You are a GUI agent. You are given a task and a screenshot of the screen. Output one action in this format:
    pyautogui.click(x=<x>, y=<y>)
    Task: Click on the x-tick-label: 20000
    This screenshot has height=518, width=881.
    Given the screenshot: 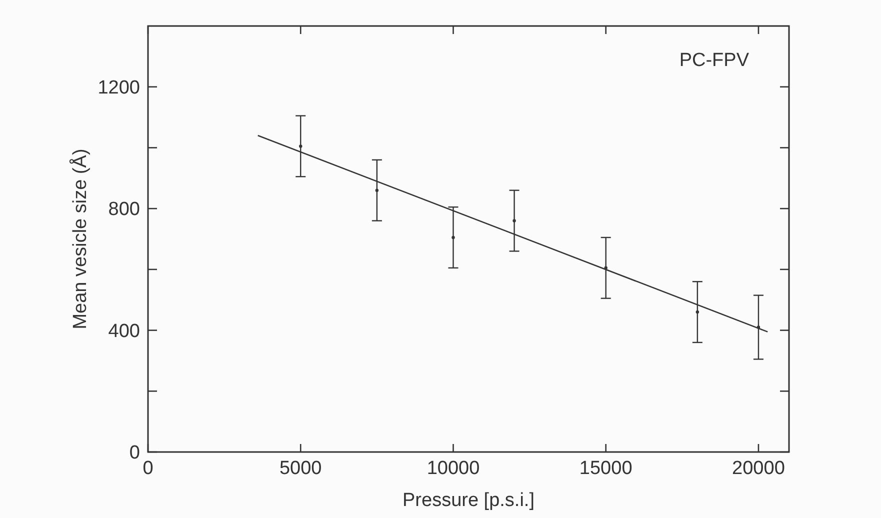 What is the action you would take?
    pyautogui.click(x=758, y=468)
    